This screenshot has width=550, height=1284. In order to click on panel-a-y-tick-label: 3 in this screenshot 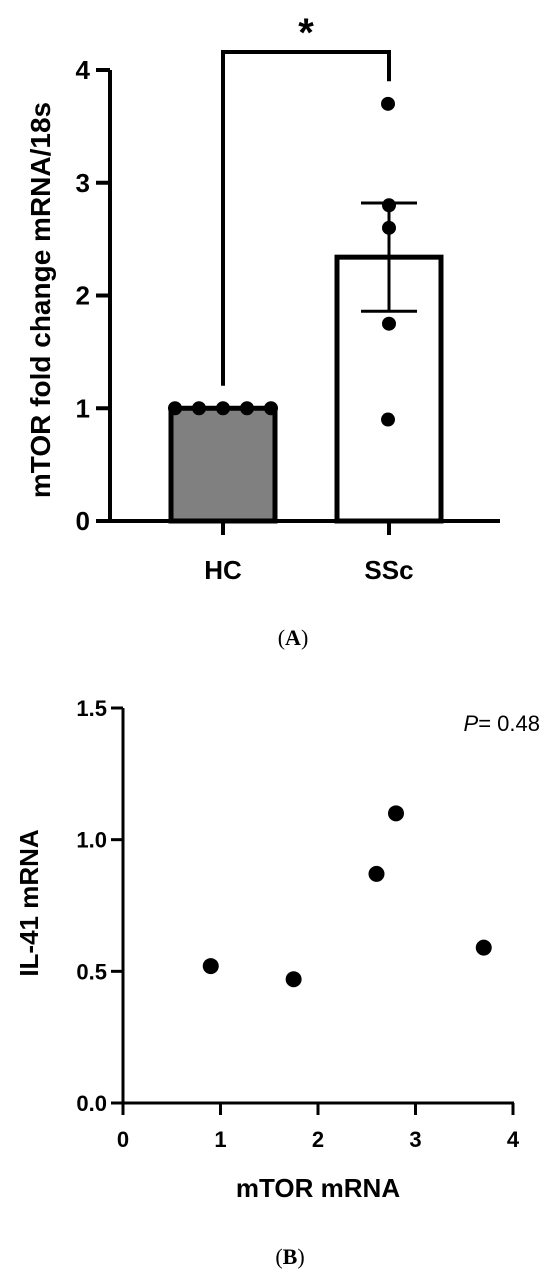, I will do `click(83, 183)`.